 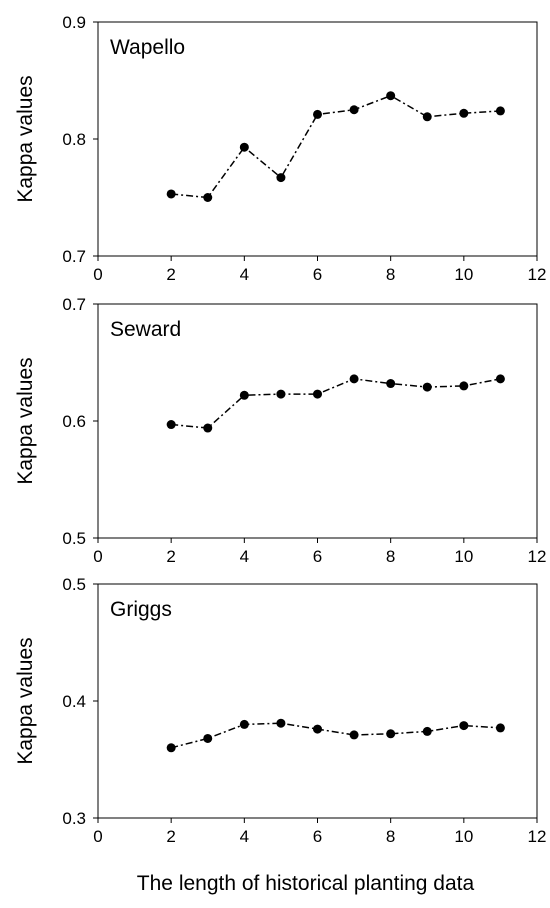 What do you see at coordinates (74, 22) in the screenshot?
I see `y-tick-label: 0.9` at bounding box center [74, 22].